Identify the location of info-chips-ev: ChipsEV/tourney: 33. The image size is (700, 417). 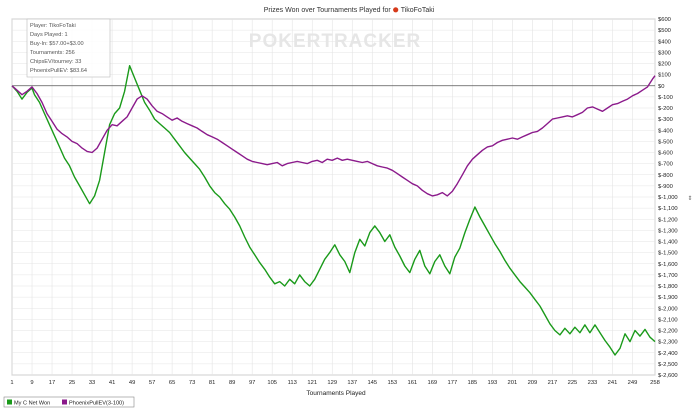
(55, 62).